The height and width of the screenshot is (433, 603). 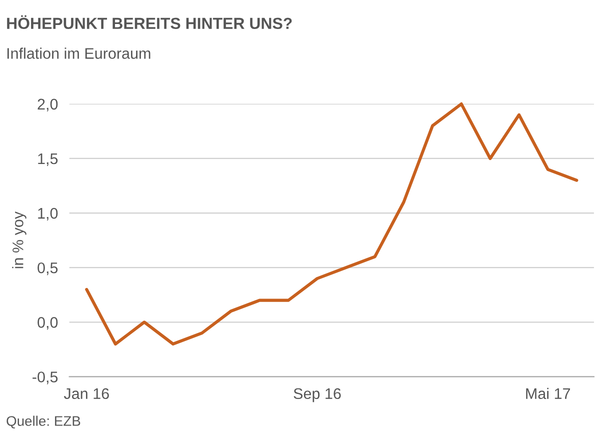 I want to click on source-note: Quelle: EZB, so click(x=43, y=422).